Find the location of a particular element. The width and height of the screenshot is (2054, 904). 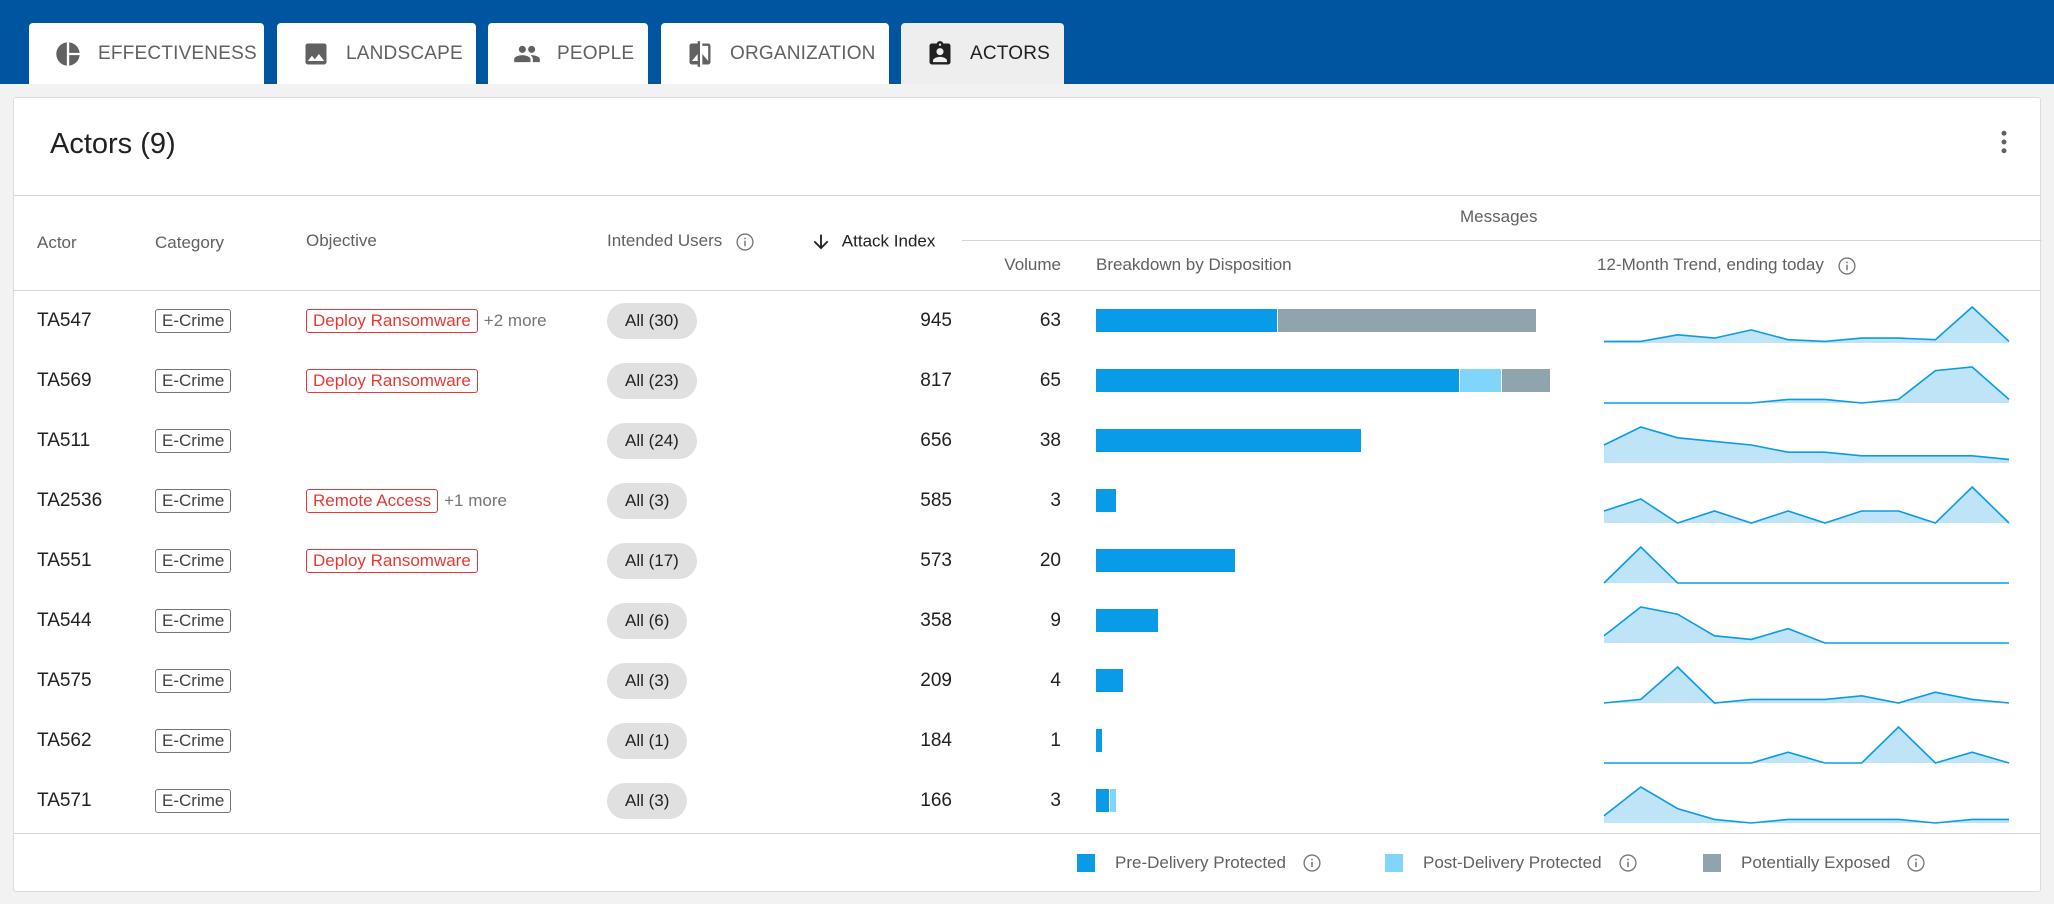

tab-label: ORGANIZATION is located at coordinates (803, 53).